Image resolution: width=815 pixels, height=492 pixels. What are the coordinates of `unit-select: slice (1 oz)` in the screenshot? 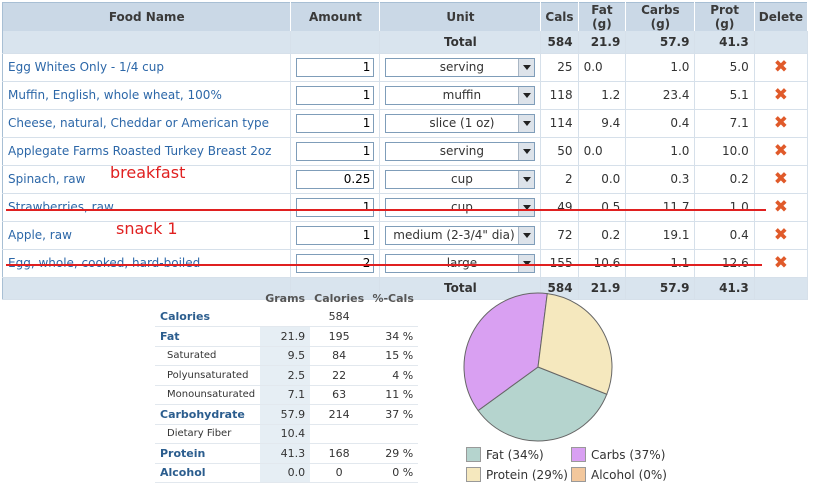 It's located at (460, 123).